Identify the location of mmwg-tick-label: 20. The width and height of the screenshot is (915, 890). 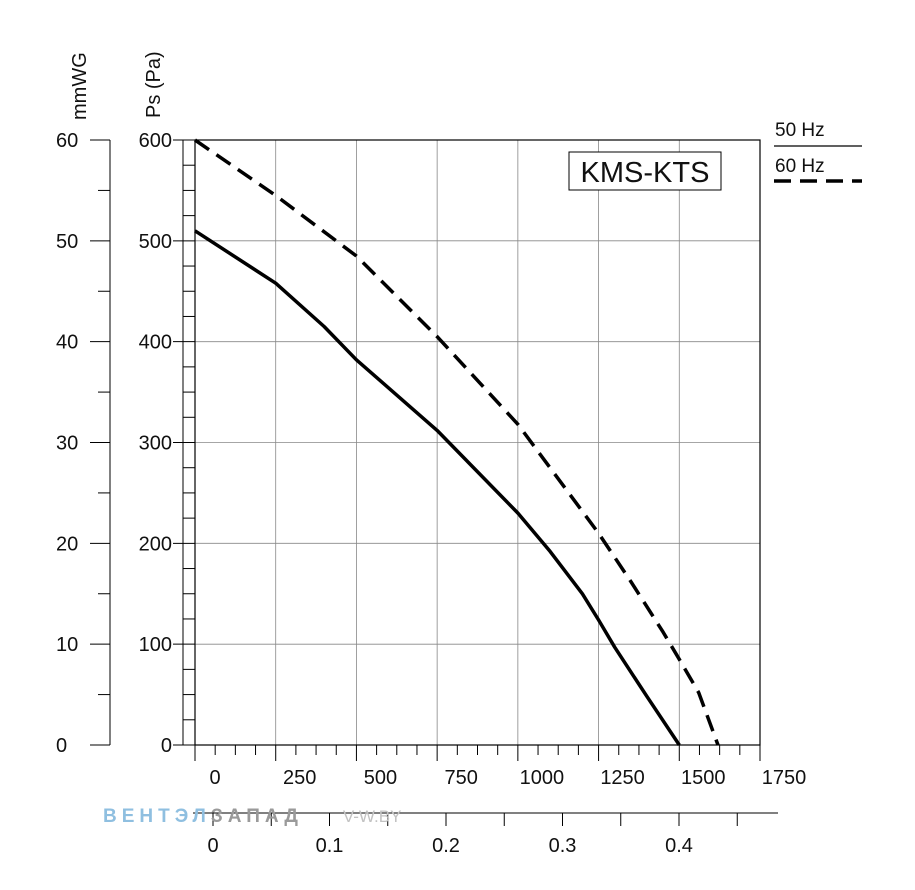
(67, 544).